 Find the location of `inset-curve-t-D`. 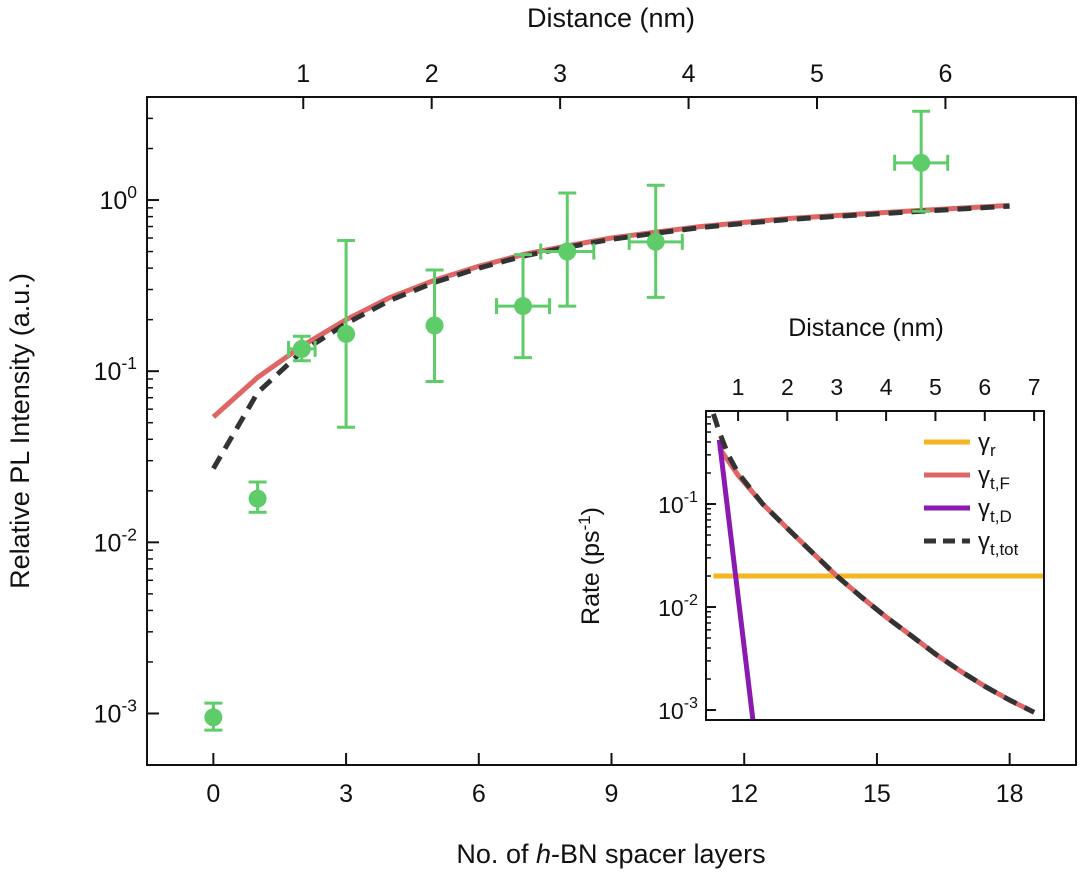

inset-curve-t-D is located at coordinates (736, 580).